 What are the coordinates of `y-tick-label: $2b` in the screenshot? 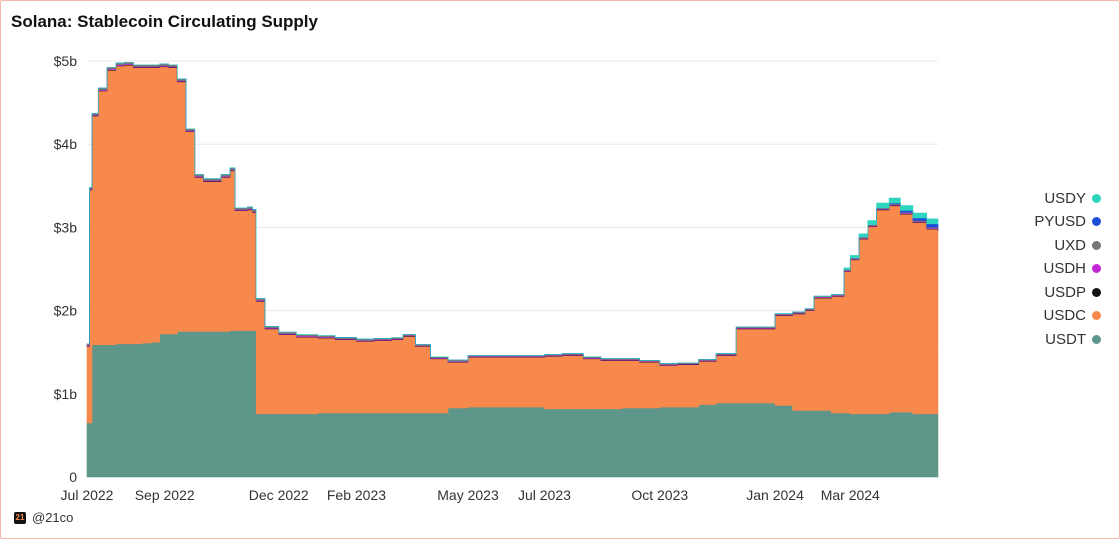 It's located at (66, 311).